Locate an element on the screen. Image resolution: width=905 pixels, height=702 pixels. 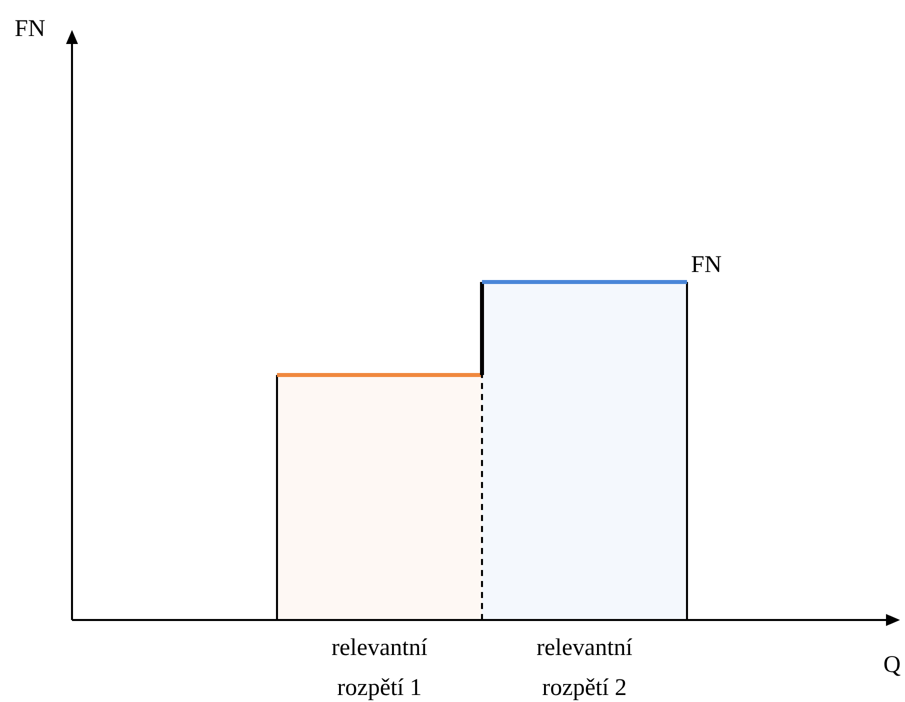
x-tick-label: relevantní rozpětí 1 is located at coordinates (380, 668).